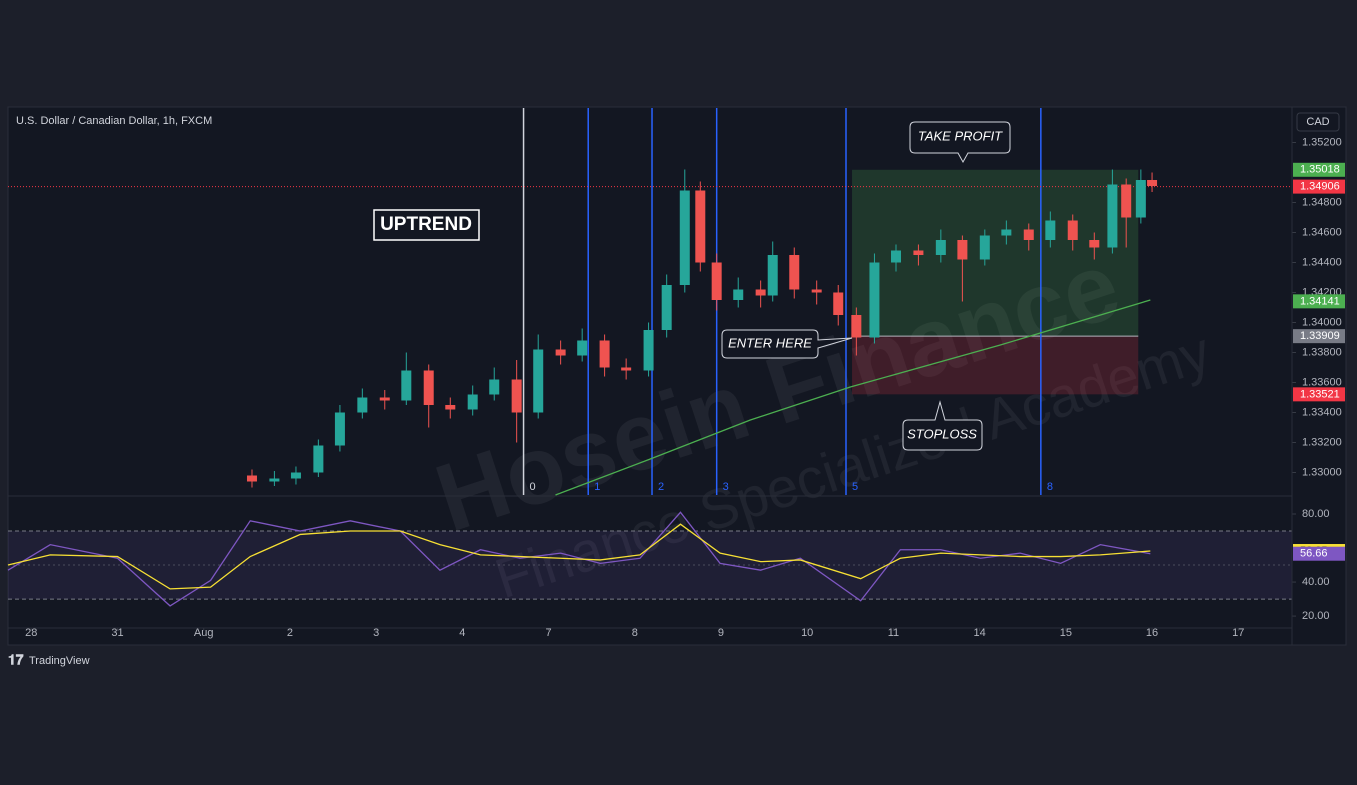  What do you see at coordinates (635, 633) in the screenshot?
I see `x-tick-label: 8` at bounding box center [635, 633].